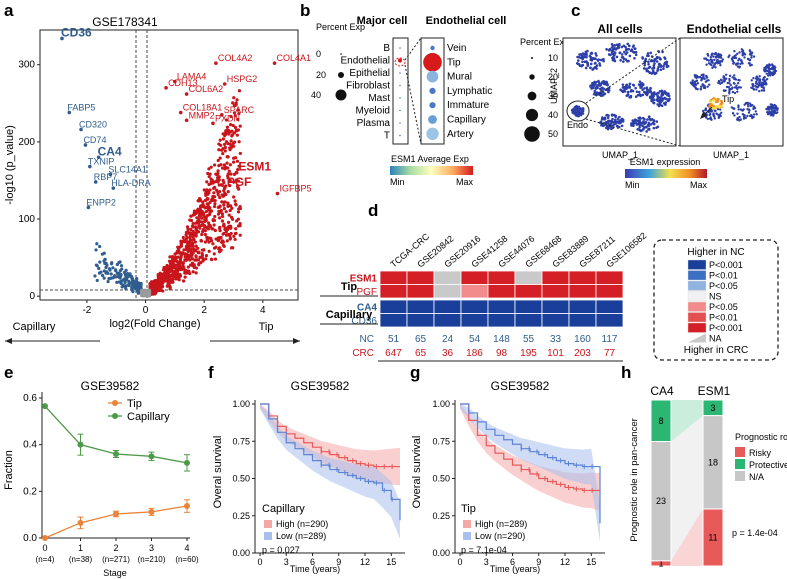  What do you see at coordinates (432, 91) in the screenshot?
I see `endo-dot-frame` at bounding box center [432, 91].